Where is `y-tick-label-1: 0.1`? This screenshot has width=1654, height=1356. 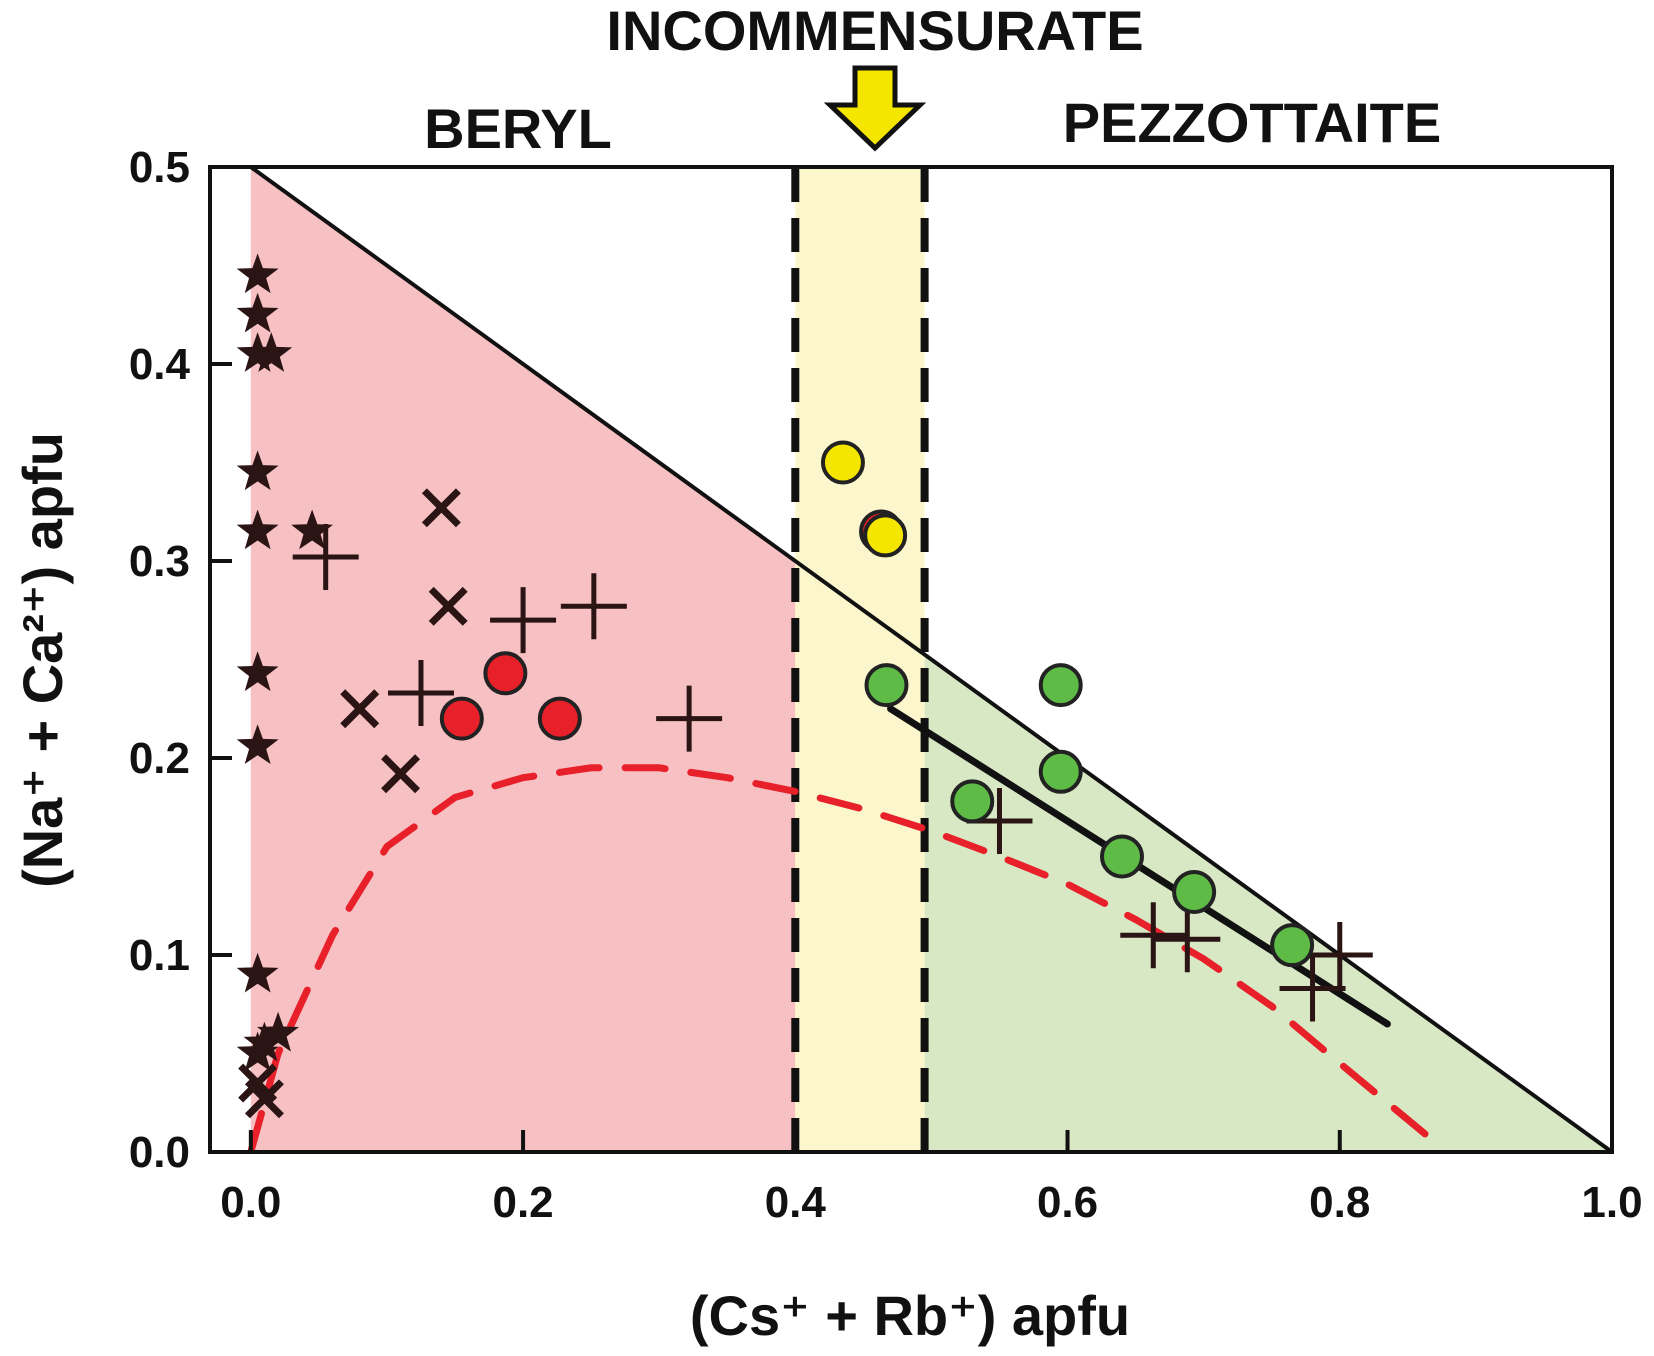 y-tick-label-1: 0.1 is located at coordinates (159, 955).